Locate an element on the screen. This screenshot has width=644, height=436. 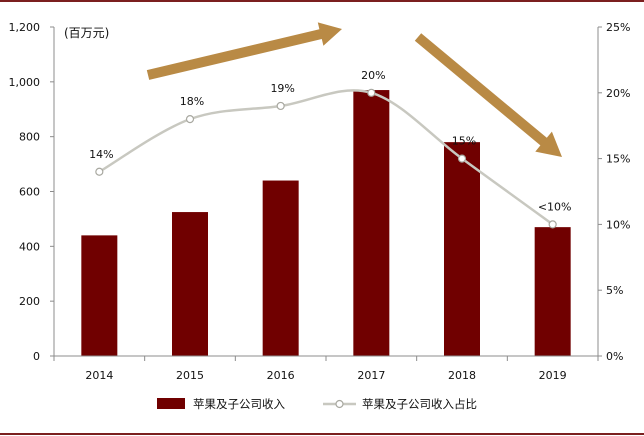
line-data-label: 18% is located at coordinates (192, 101).